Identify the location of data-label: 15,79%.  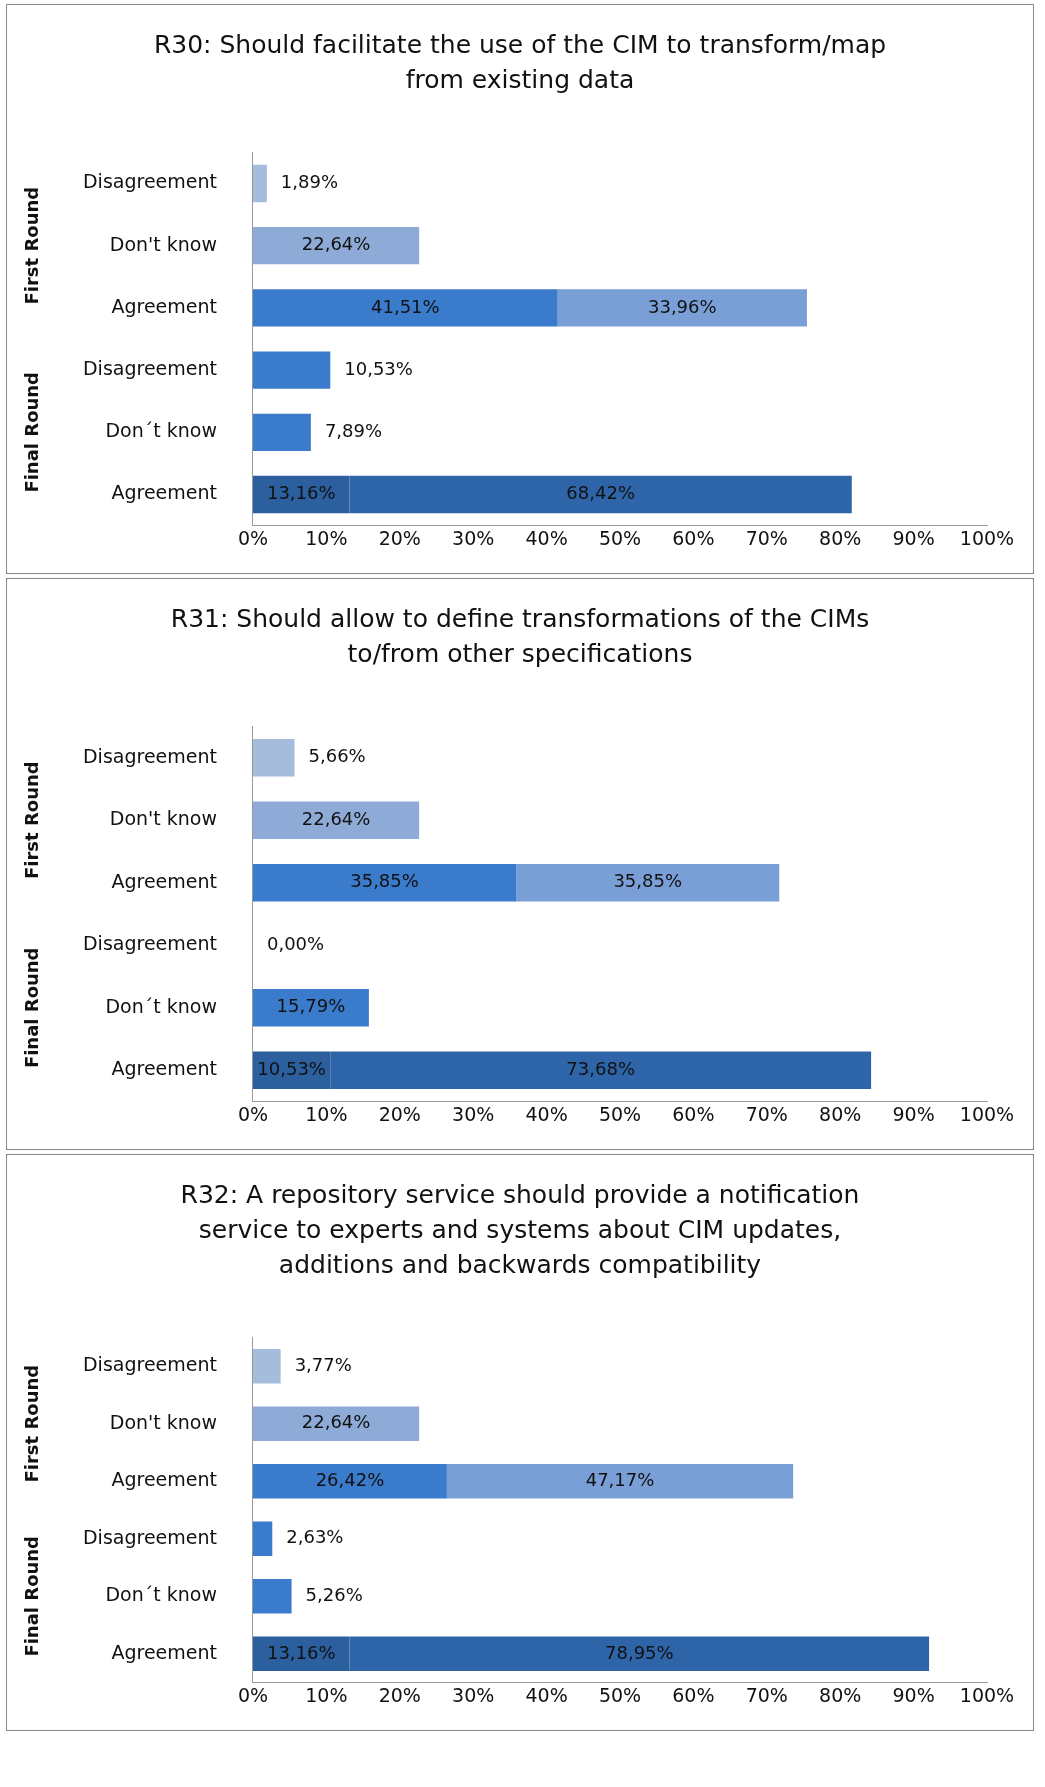
(311, 1006).